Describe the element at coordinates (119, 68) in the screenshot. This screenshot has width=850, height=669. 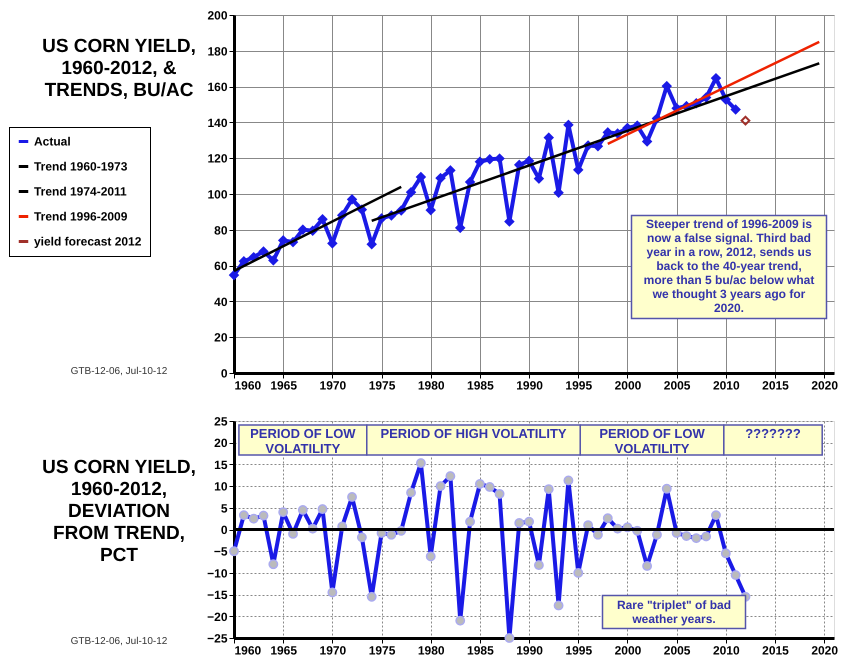
I see `text: US CORN YIELD, 1960-2012, & TRENDS, BU/AC` at that location.